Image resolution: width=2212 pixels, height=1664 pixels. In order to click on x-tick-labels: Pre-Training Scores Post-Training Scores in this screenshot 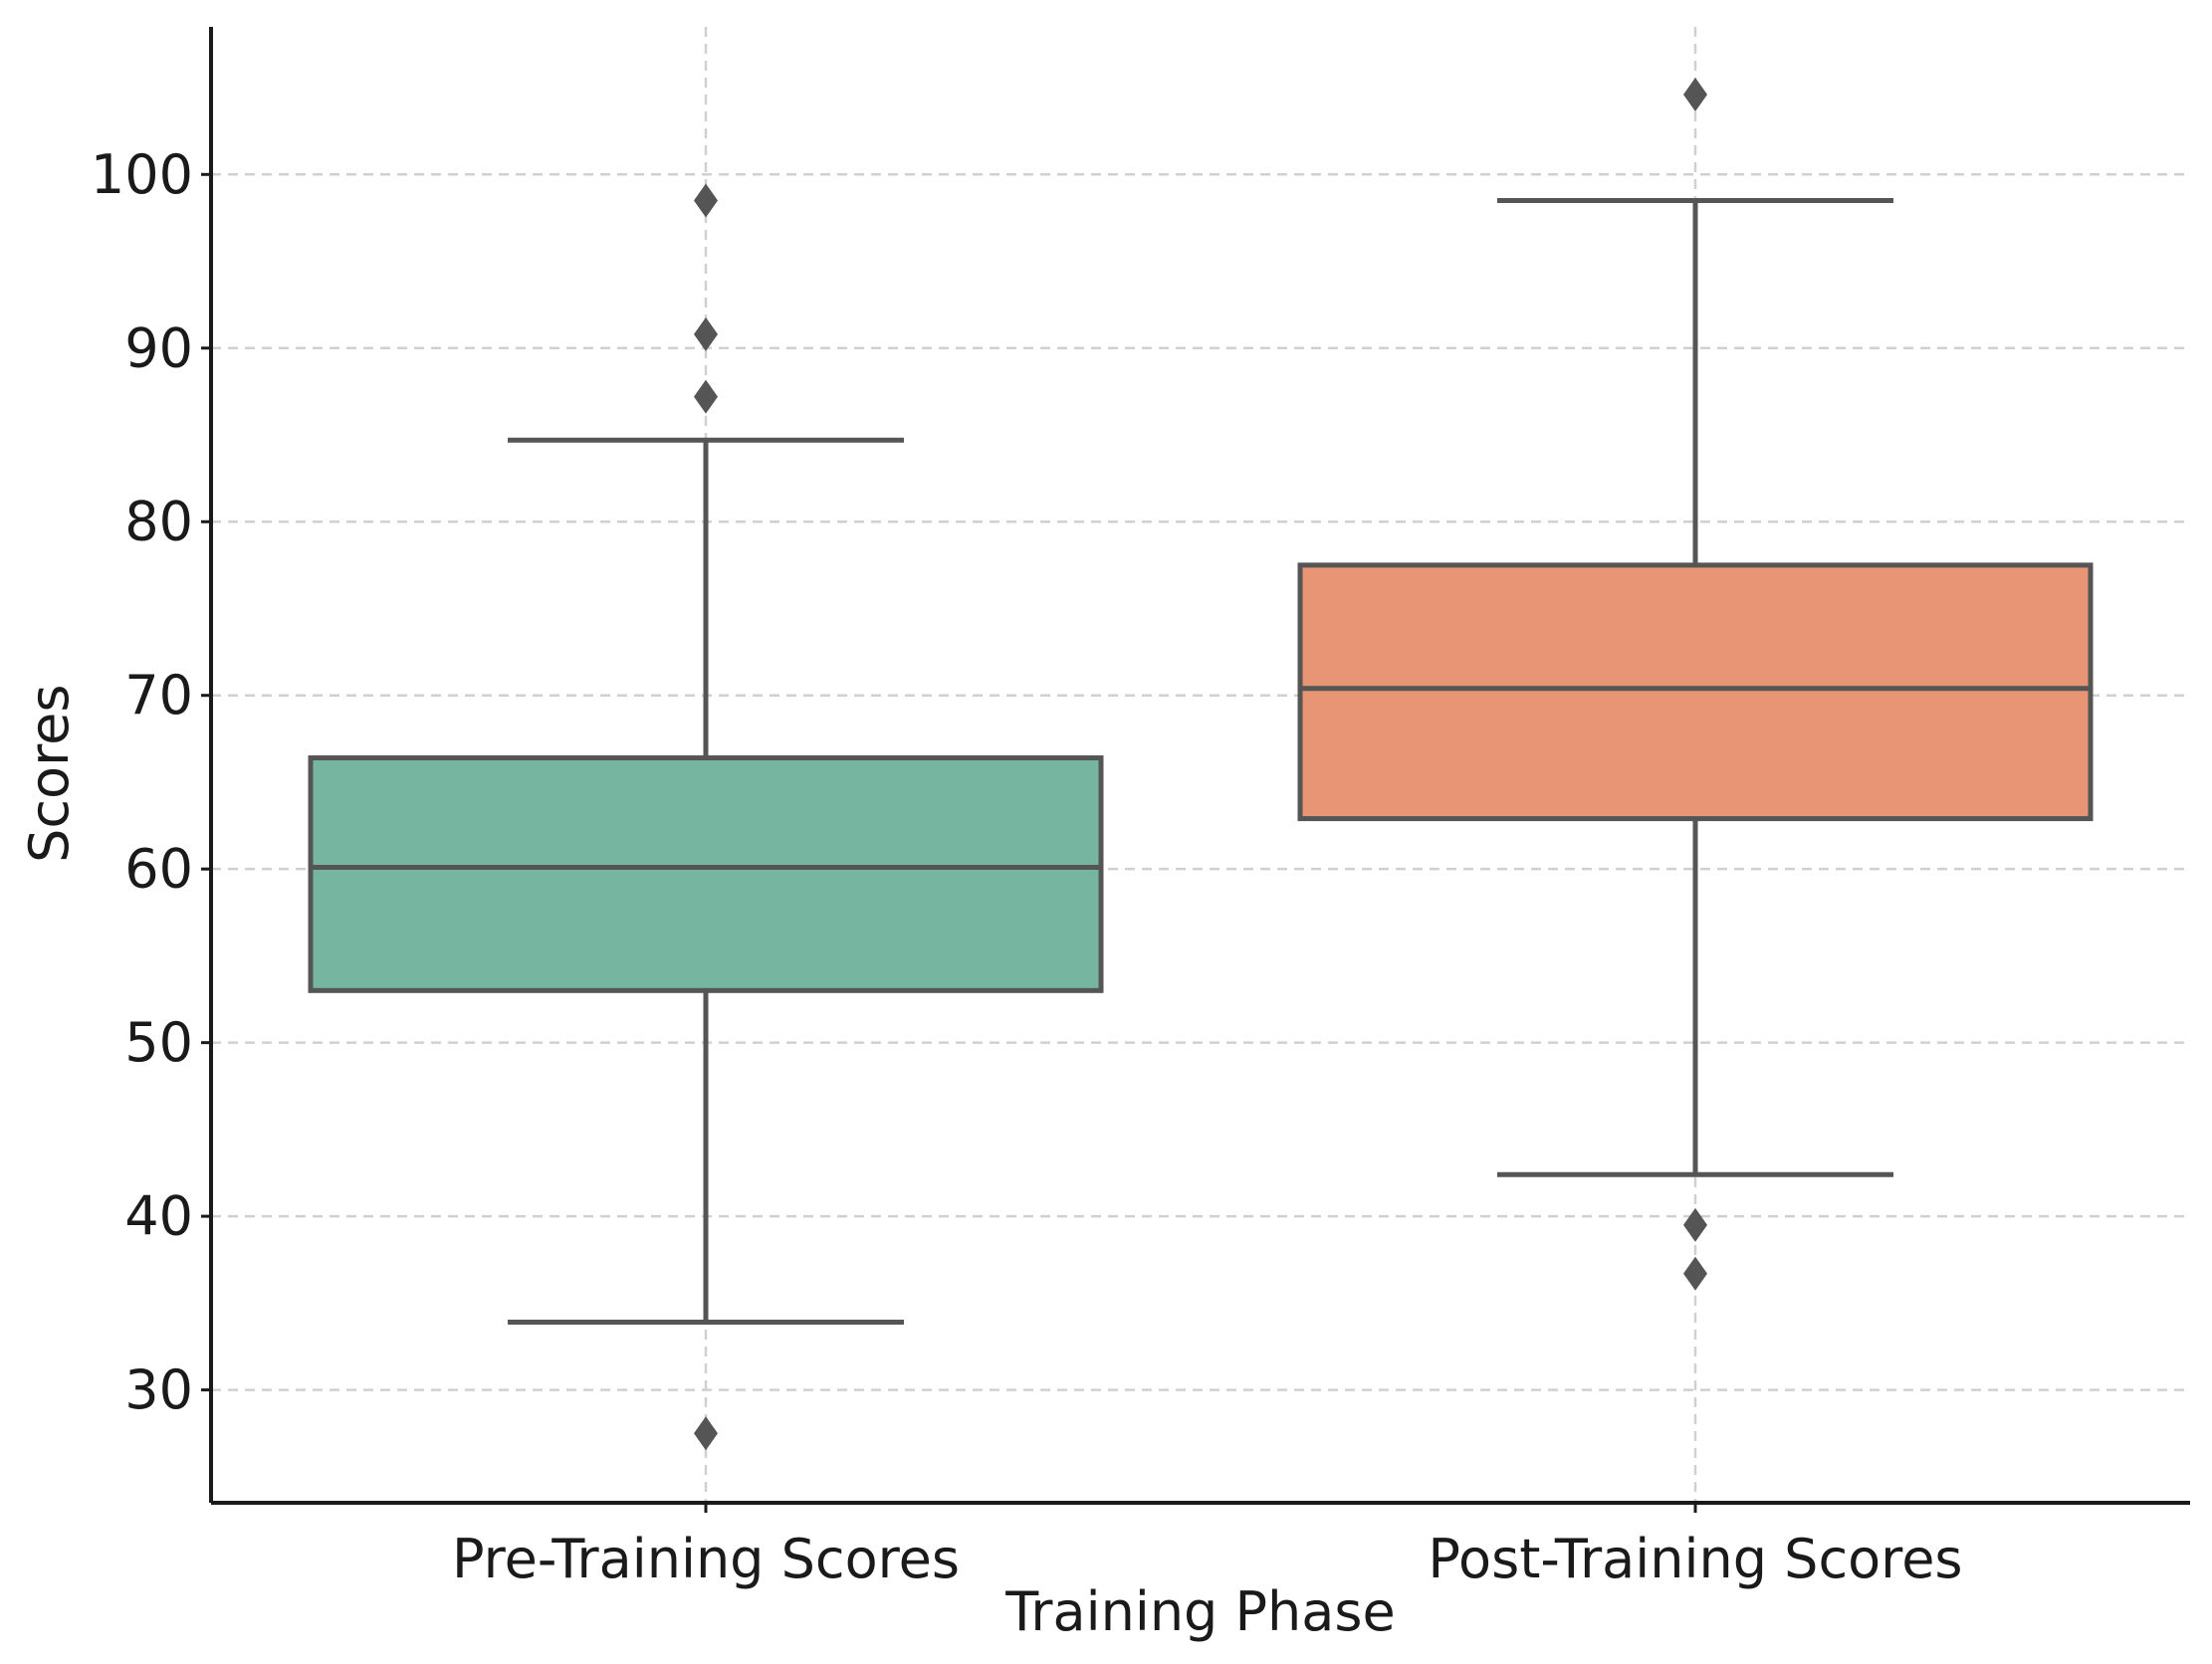, I will do `click(1207, 1559)`.